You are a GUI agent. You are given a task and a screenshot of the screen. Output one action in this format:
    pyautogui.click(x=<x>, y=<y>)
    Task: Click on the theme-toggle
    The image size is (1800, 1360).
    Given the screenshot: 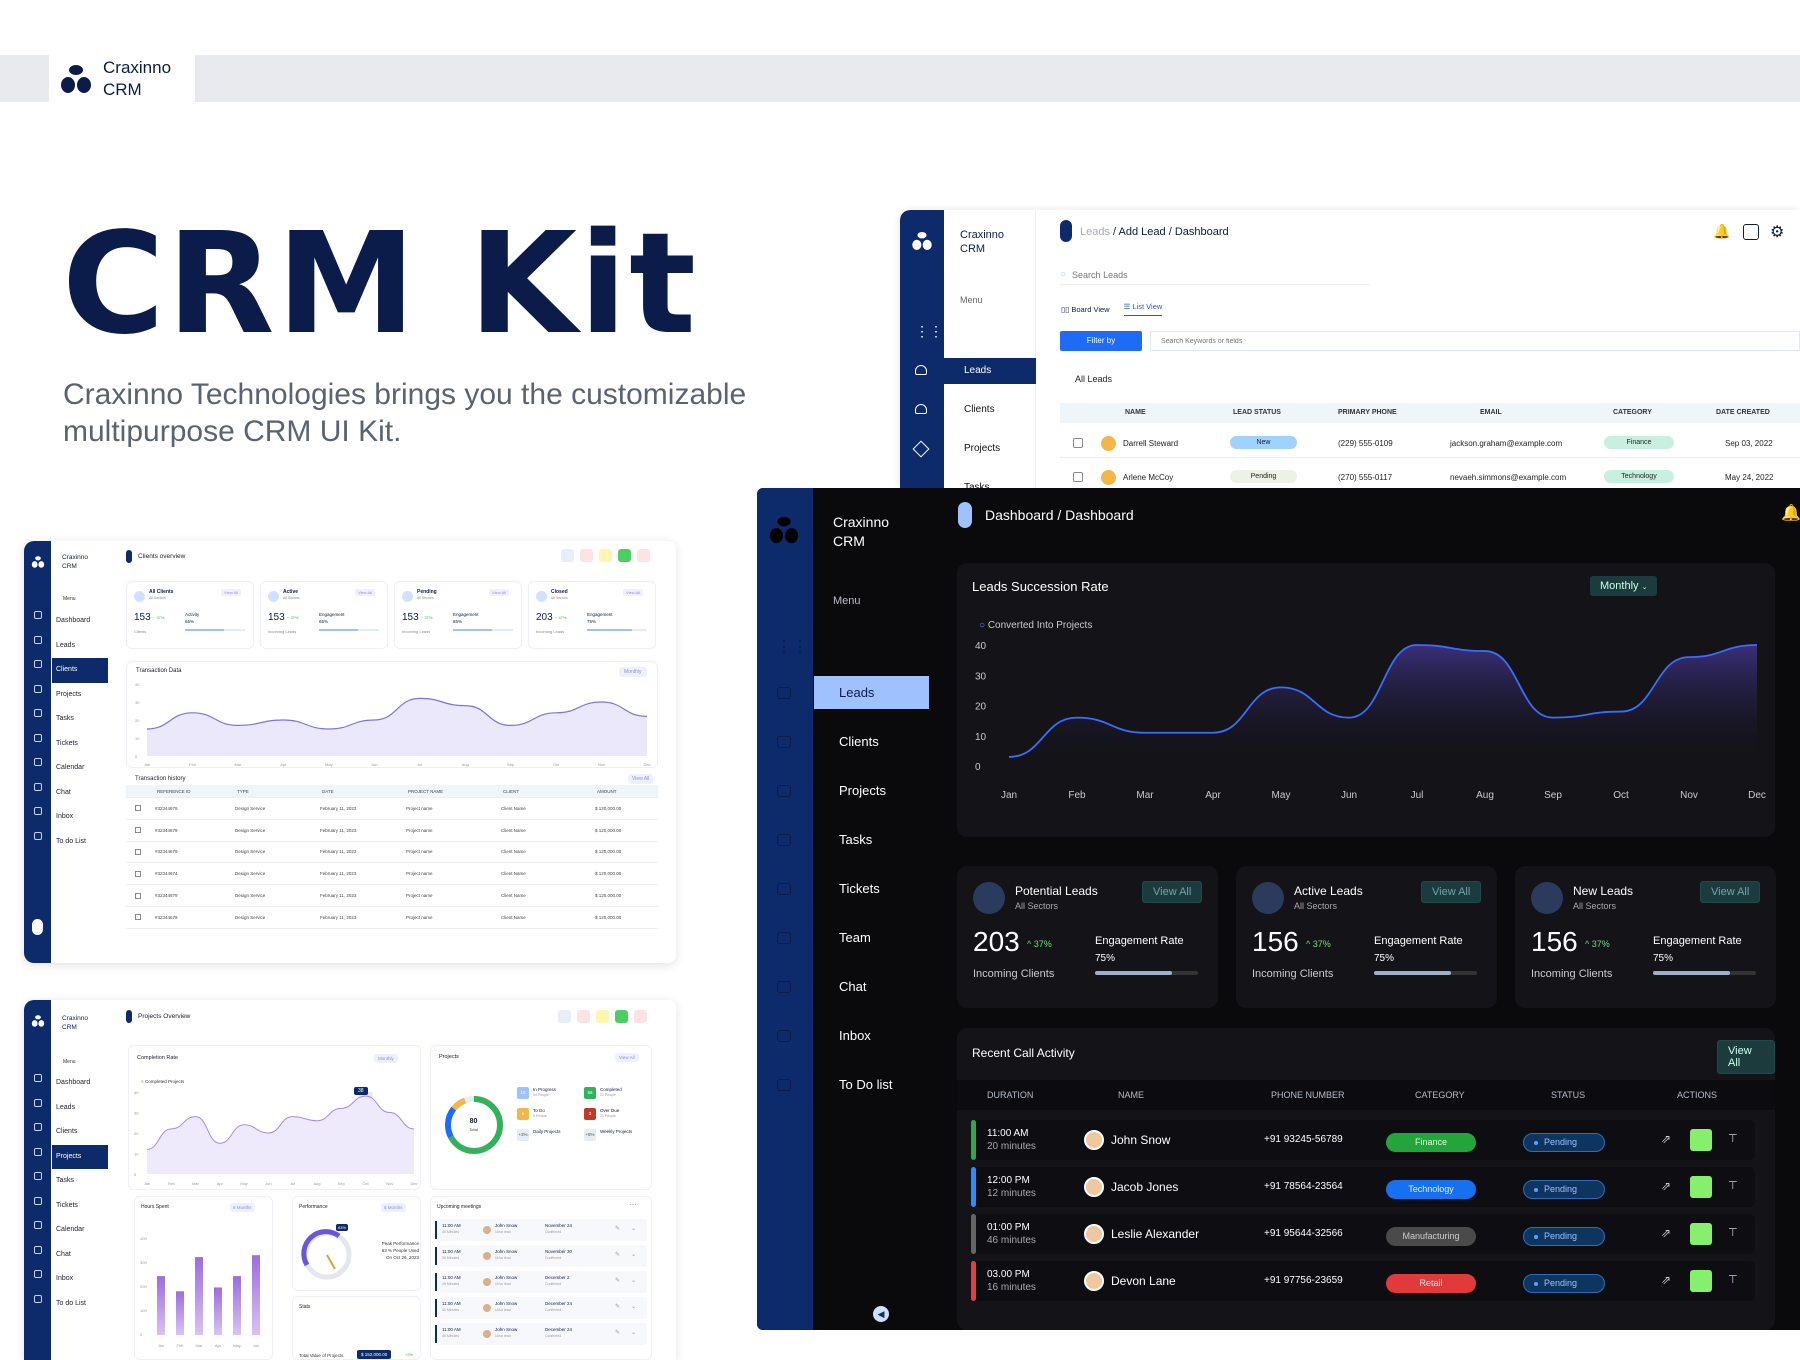 What is the action you would take?
    pyautogui.click(x=37, y=927)
    